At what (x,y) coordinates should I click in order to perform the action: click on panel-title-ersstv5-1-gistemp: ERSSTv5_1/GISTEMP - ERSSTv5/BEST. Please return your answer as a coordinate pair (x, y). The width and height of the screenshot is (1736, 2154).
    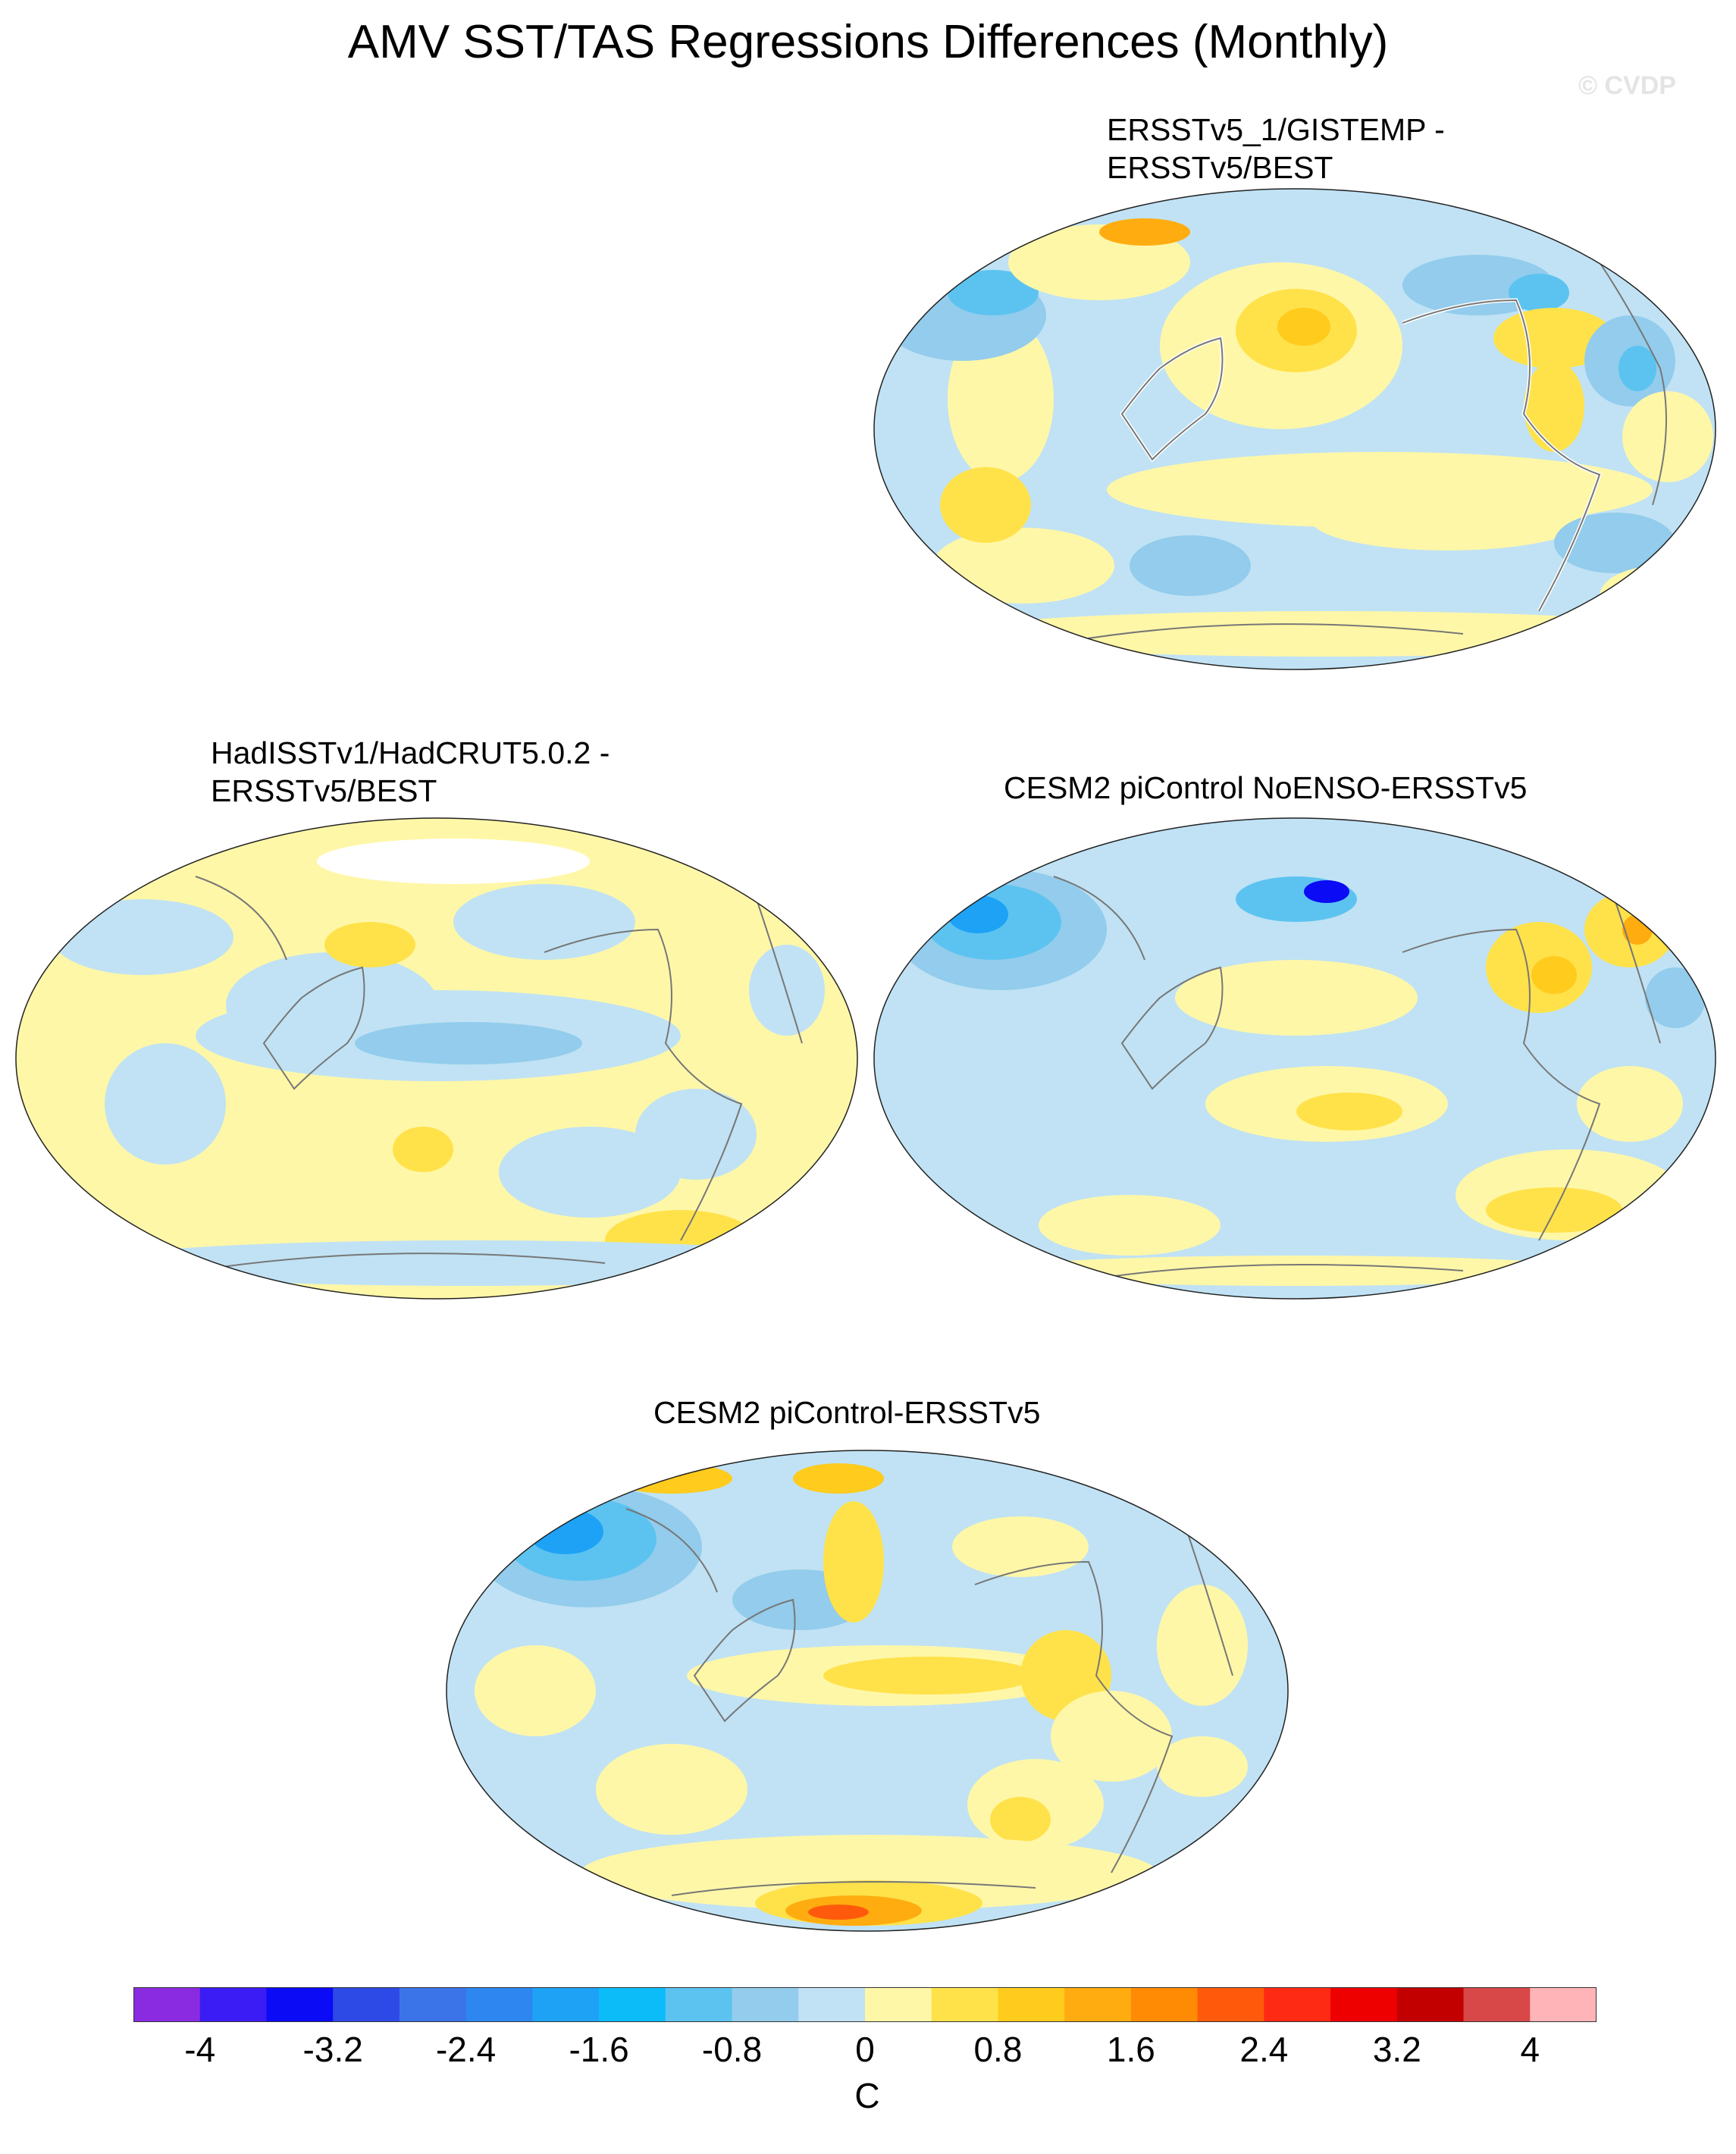
    Looking at the image, I should click on (1276, 149).